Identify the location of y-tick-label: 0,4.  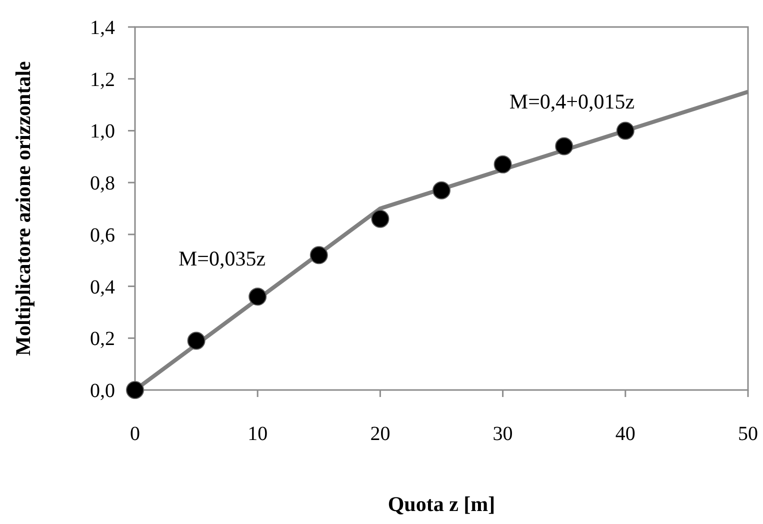
(102, 287).